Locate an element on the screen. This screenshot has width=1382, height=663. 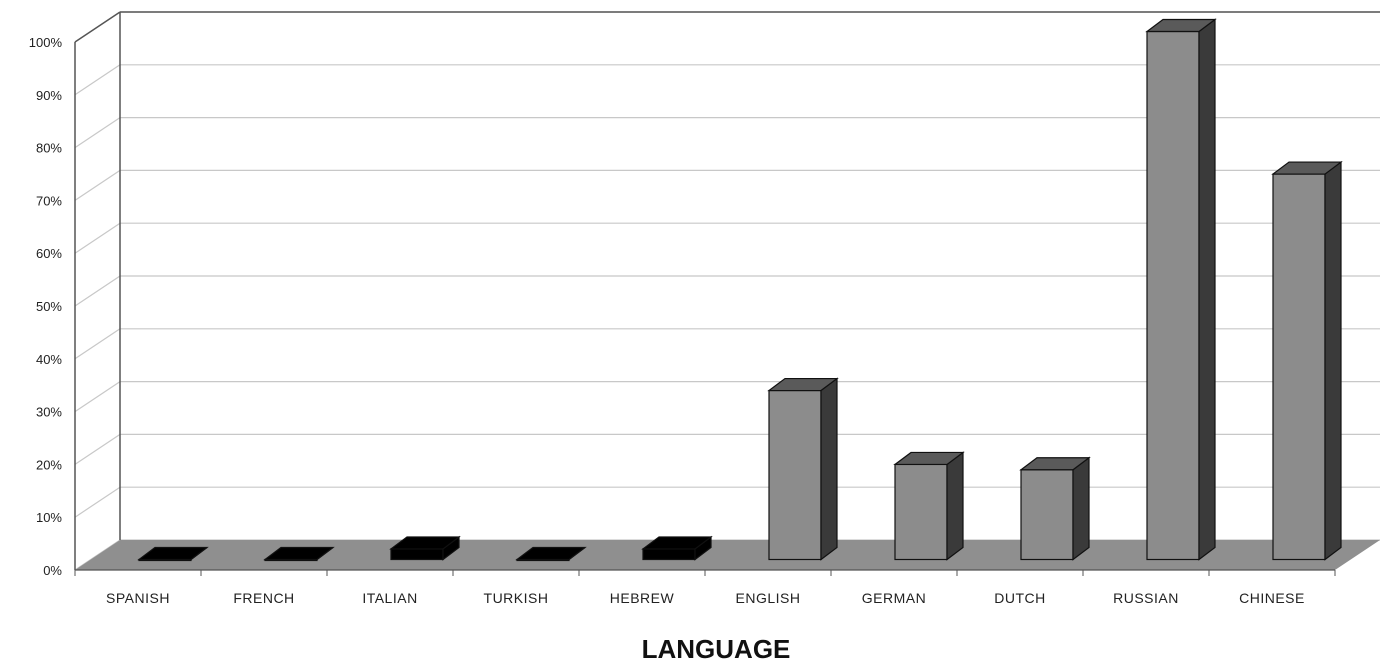
y-tick-label: 90% is located at coordinates (49, 95).